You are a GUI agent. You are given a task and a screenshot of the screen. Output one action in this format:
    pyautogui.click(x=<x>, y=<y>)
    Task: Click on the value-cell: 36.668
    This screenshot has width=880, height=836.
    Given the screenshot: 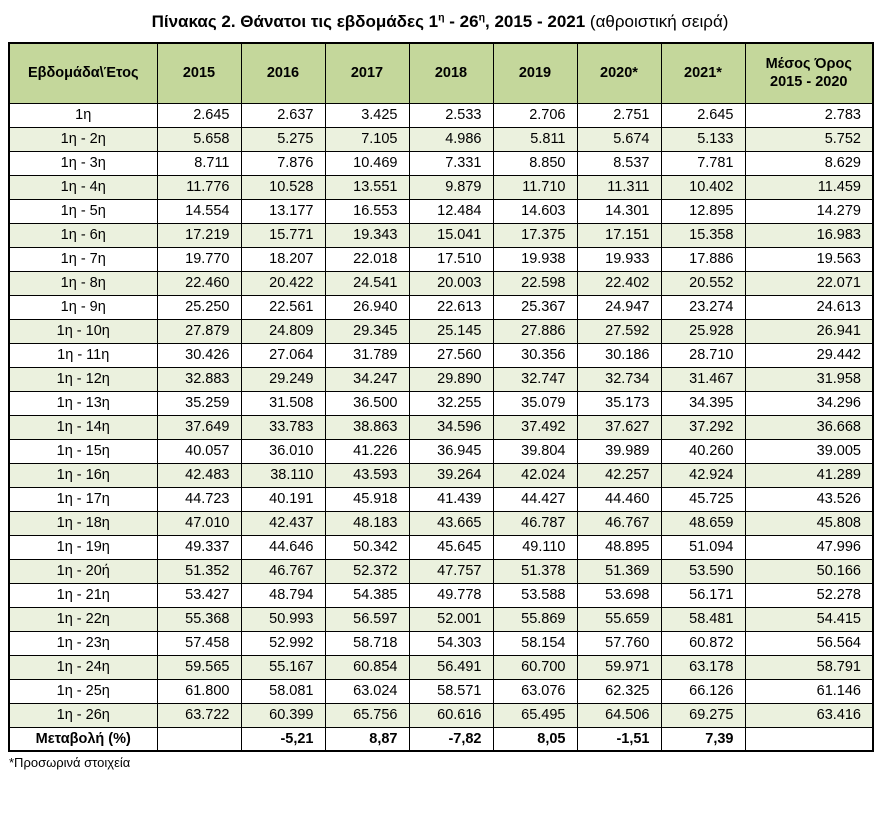 What is the action you would take?
    pyautogui.click(x=809, y=427)
    